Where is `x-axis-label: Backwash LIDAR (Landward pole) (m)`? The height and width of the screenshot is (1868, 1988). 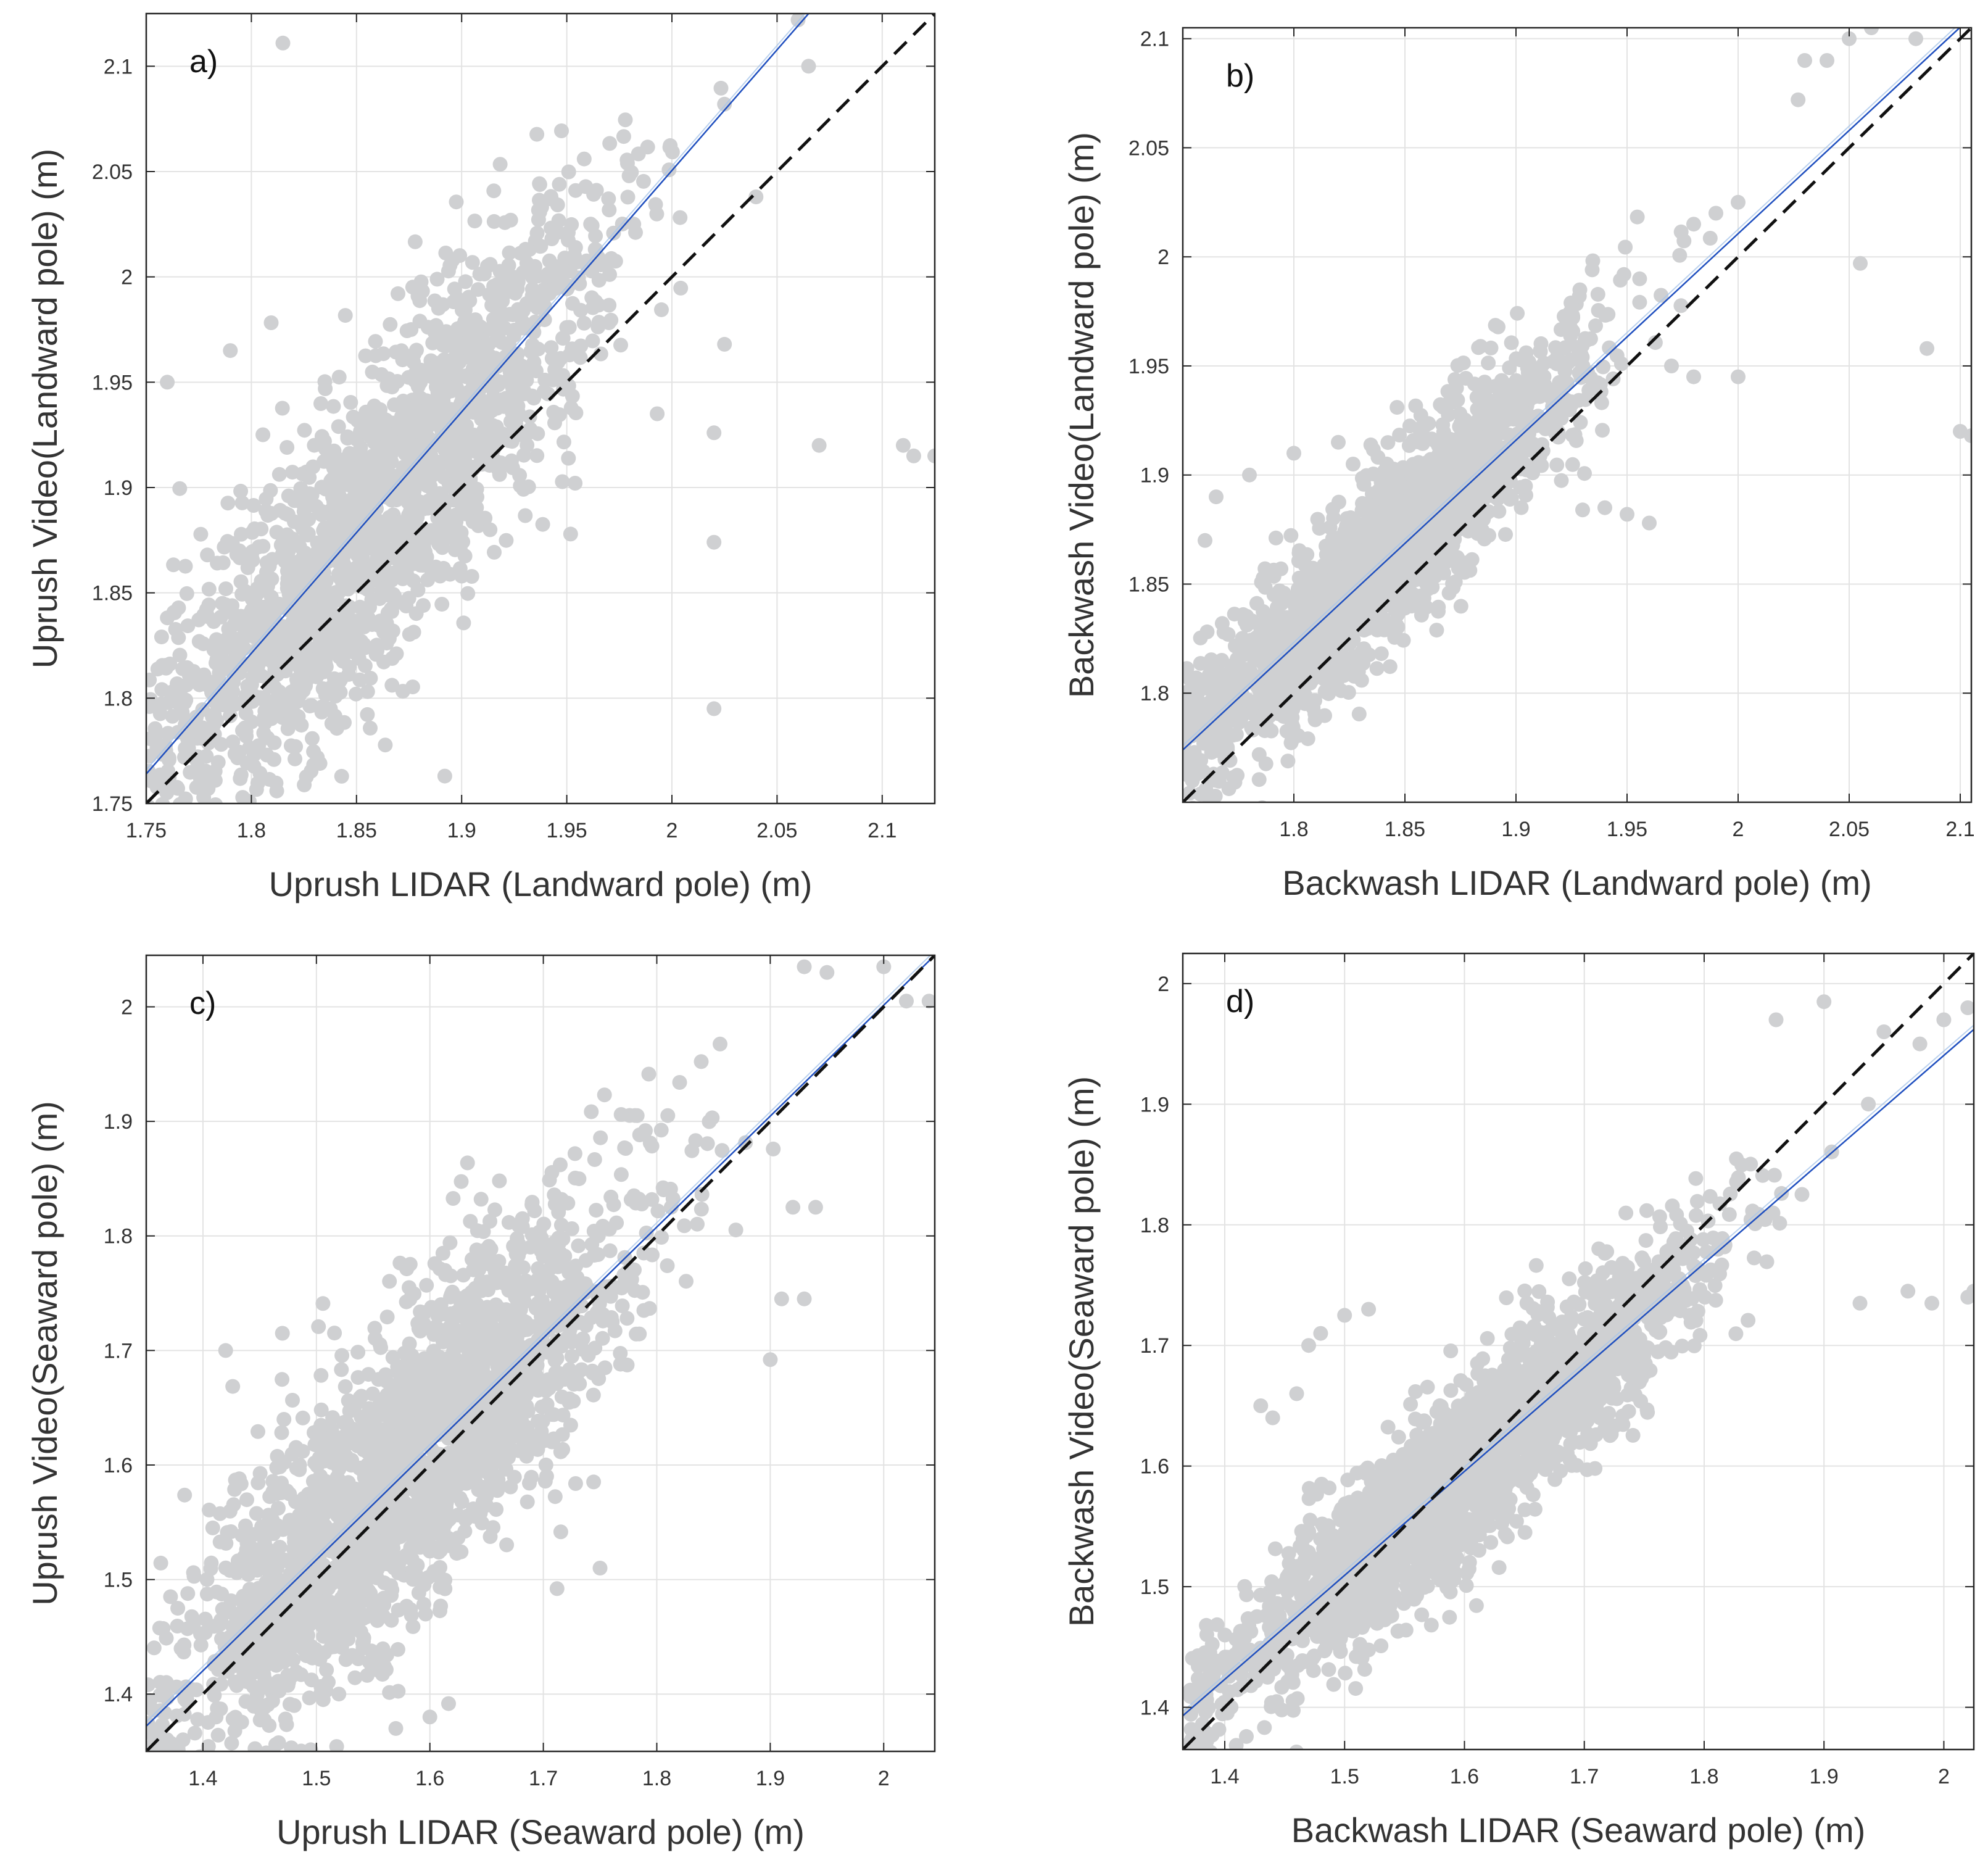 x-axis-label: Backwash LIDAR (Landward pole) (m) is located at coordinates (1576, 882).